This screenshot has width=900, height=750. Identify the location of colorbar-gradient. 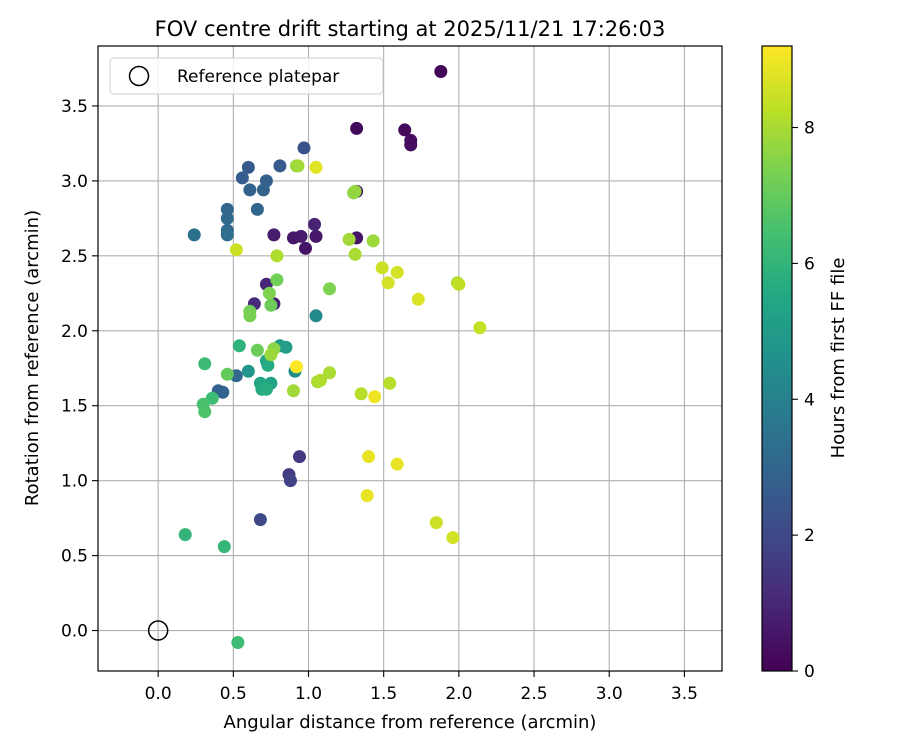
(777, 358).